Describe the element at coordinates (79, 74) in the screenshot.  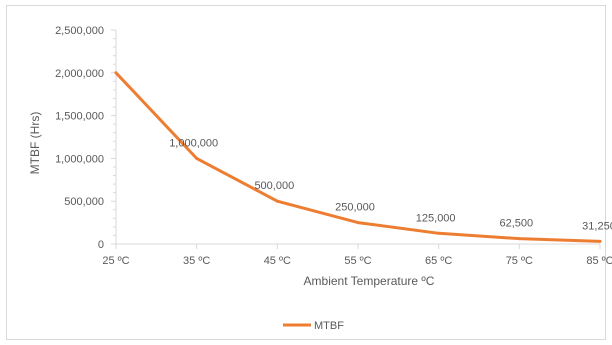
I see `y-tick-label: 2,000,000` at that location.